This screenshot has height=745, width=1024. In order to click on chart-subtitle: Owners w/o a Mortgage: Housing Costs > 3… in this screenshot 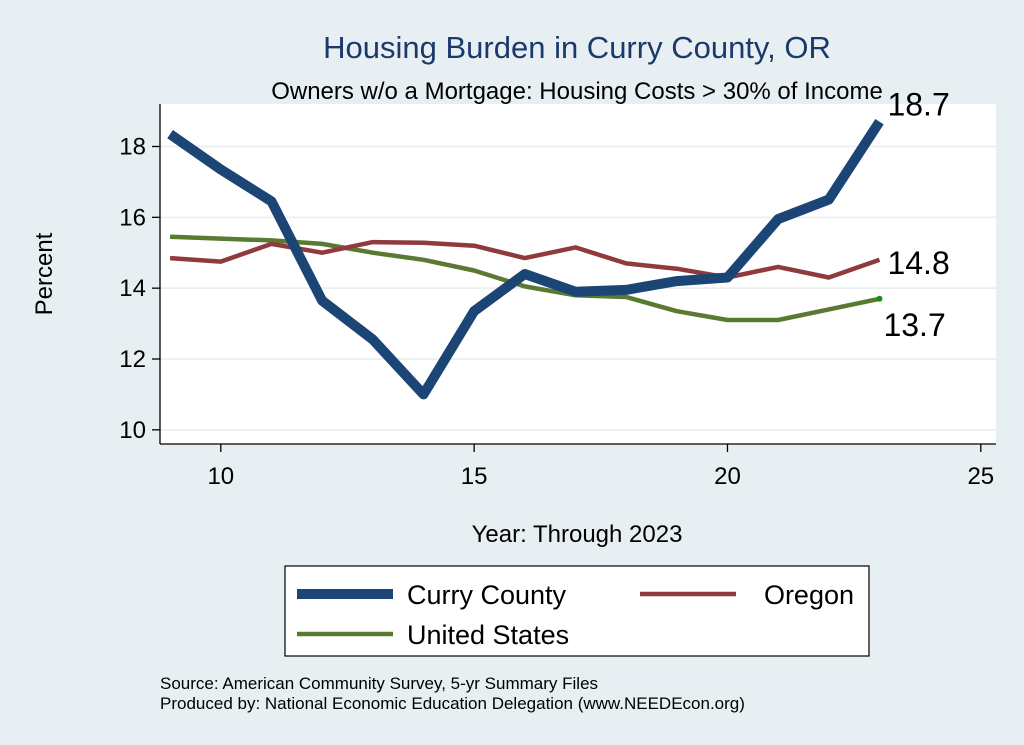, I will do `click(577, 91)`.